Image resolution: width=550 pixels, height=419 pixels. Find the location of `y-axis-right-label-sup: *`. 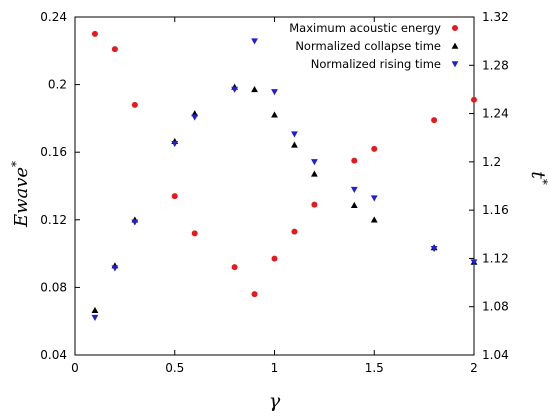

y-axis-right-label-sup: * is located at coordinates (543, 182).